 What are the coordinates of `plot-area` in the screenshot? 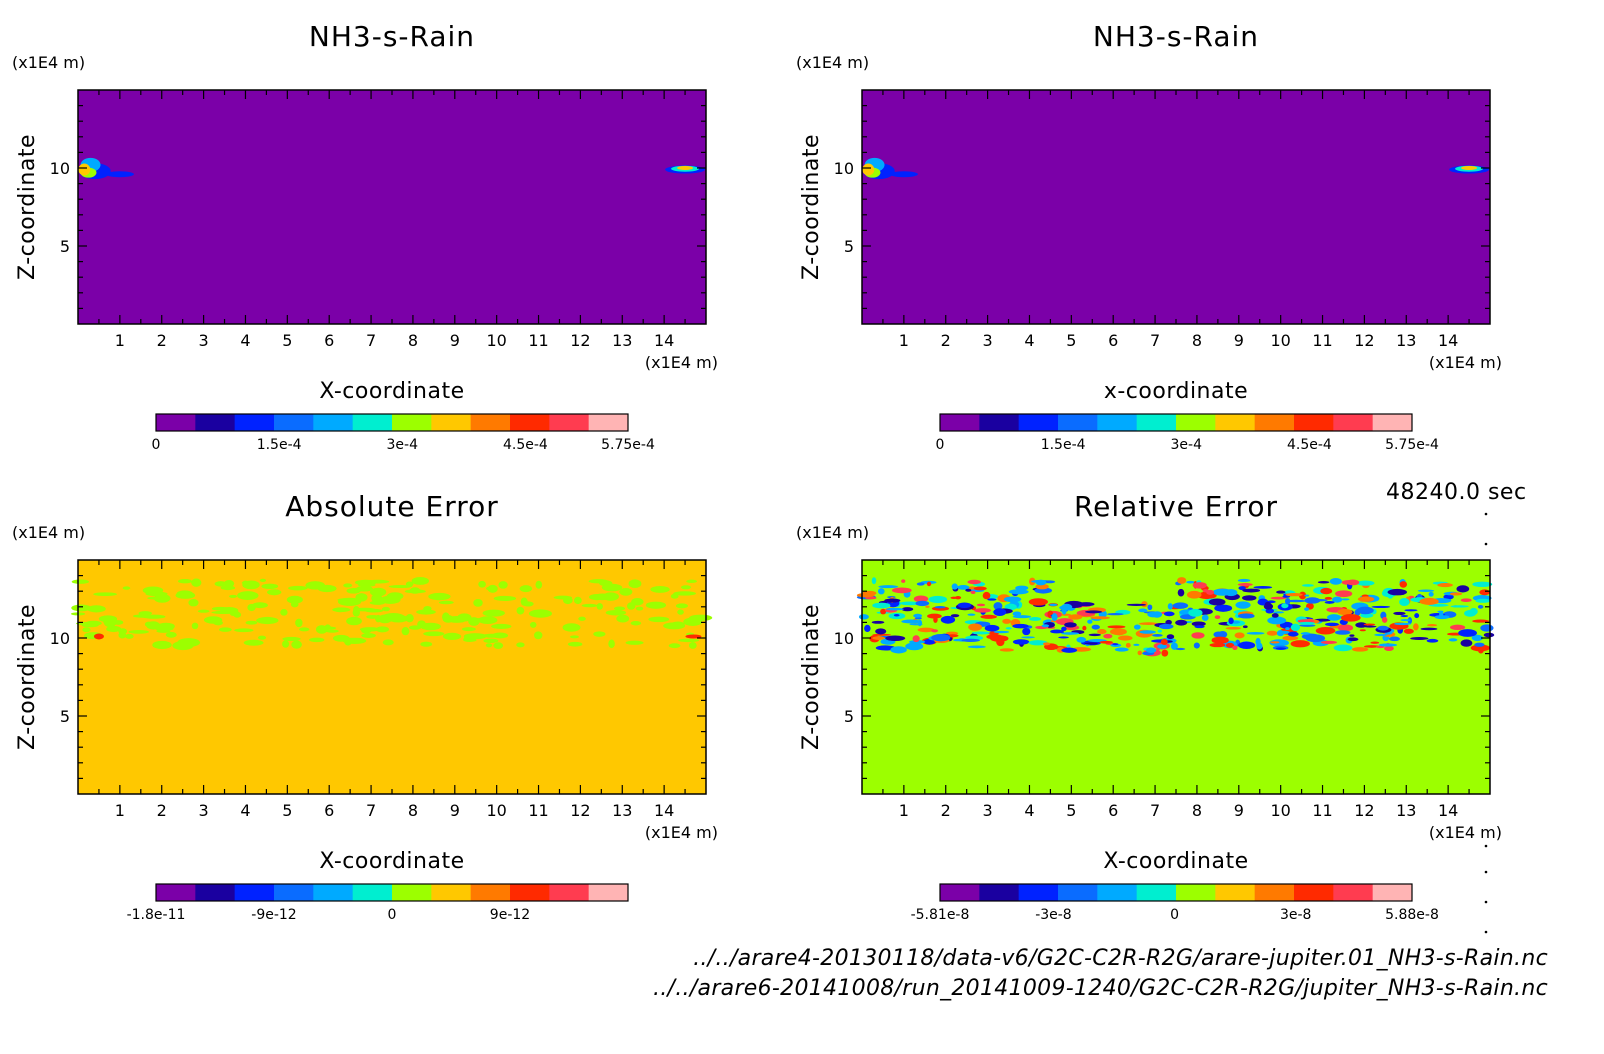 It's located at (392, 207).